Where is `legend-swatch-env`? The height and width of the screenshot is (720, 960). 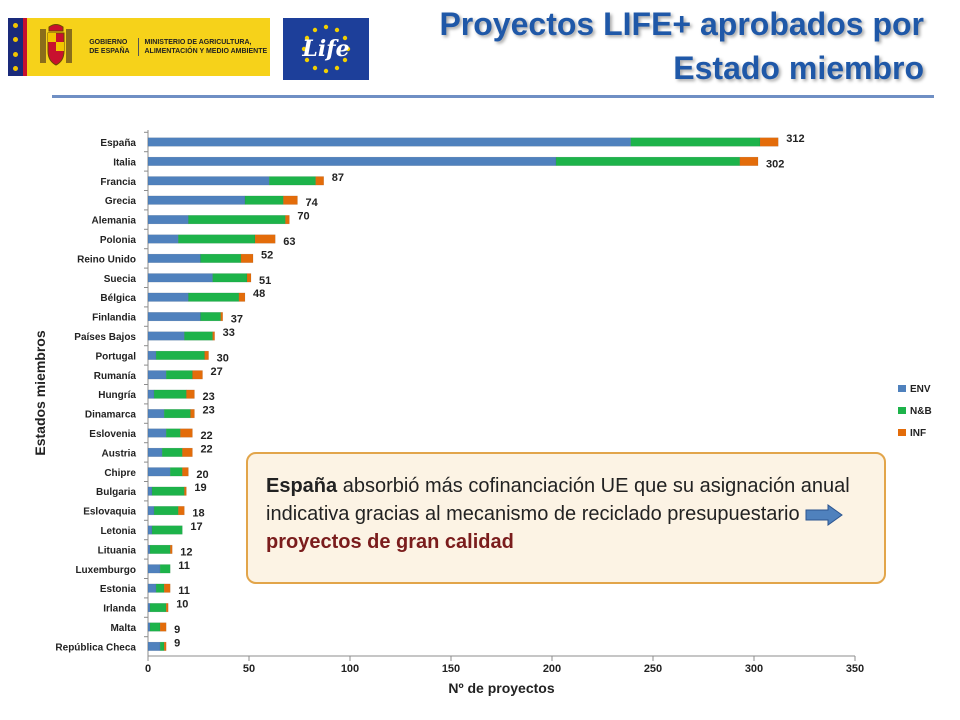 legend-swatch-env is located at coordinates (902, 388).